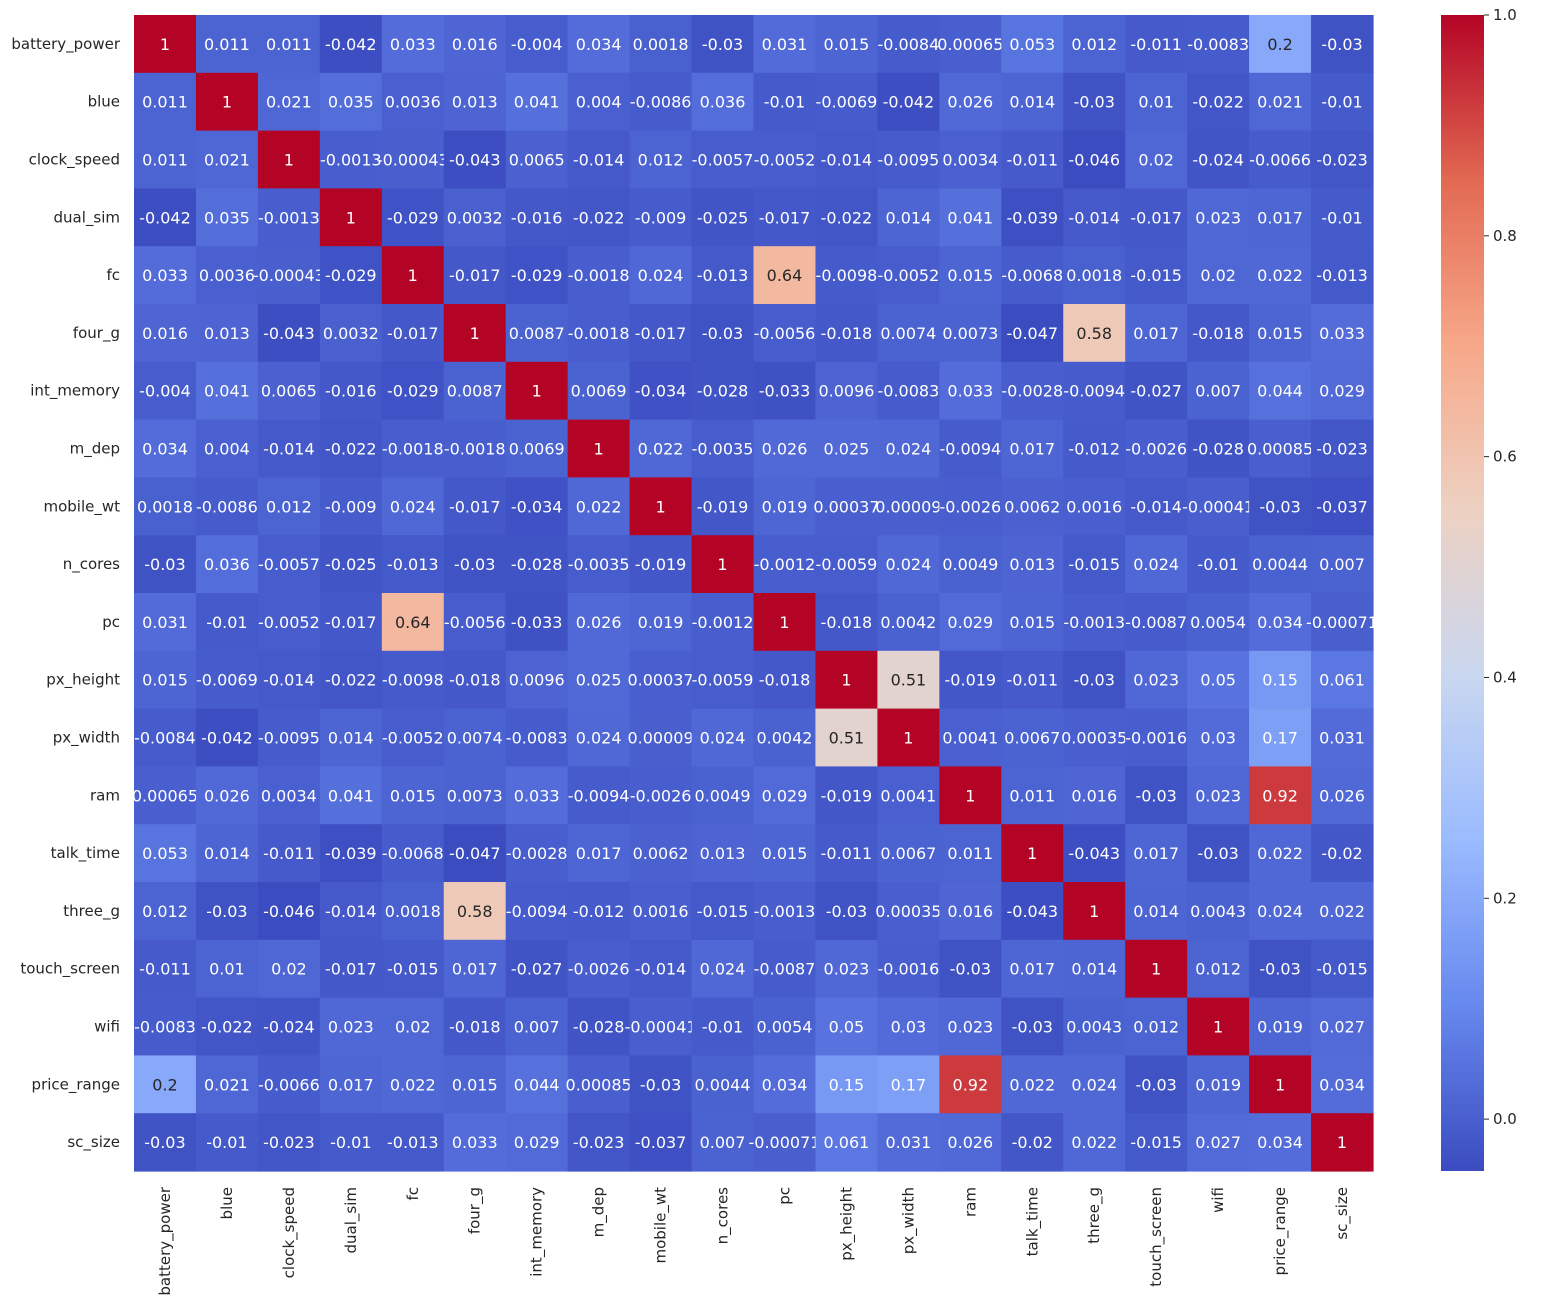 The height and width of the screenshot is (1305, 1557). Describe the element at coordinates (91, 564) in the screenshot. I see `row-label: n_cores` at that location.